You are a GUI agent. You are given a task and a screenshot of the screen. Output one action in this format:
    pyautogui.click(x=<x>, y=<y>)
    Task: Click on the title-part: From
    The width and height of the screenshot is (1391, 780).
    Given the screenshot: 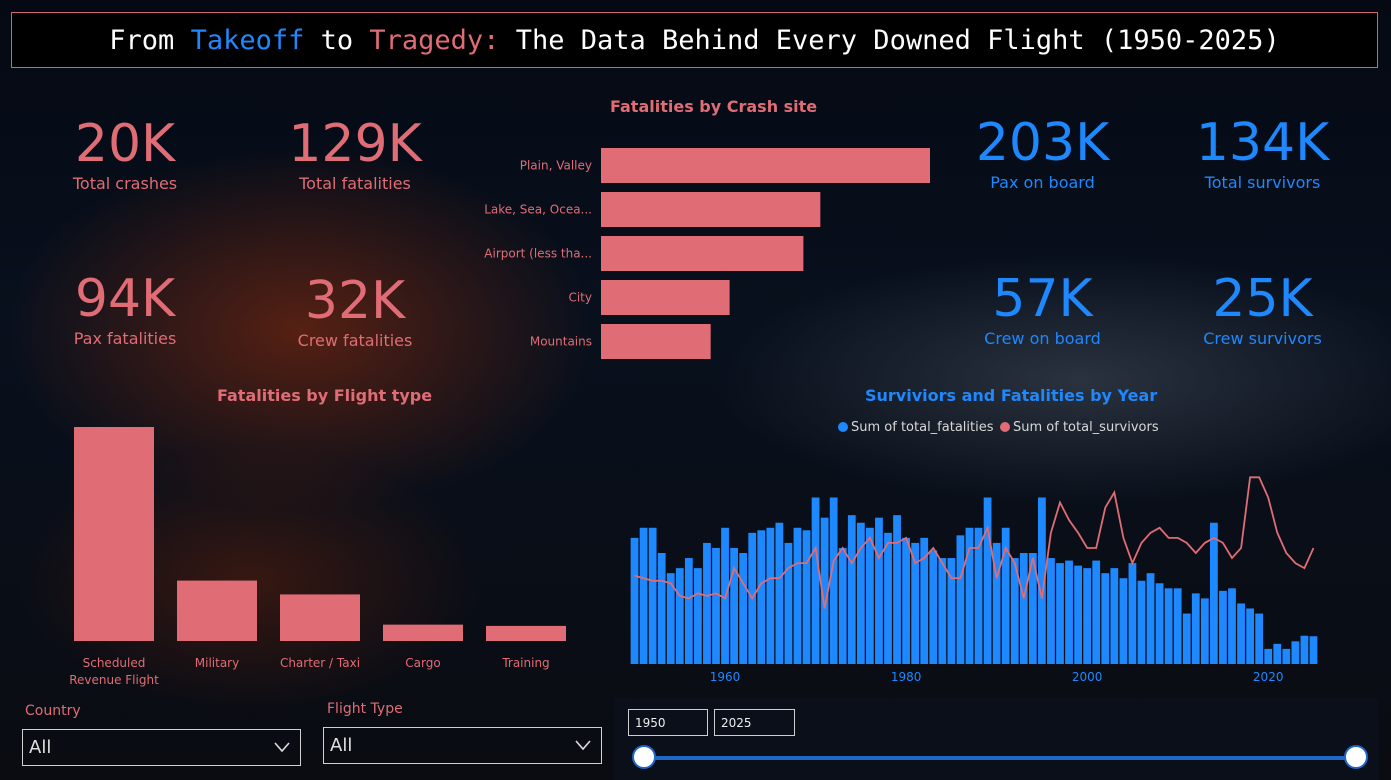 What is the action you would take?
    pyautogui.click(x=150, y=40)
    